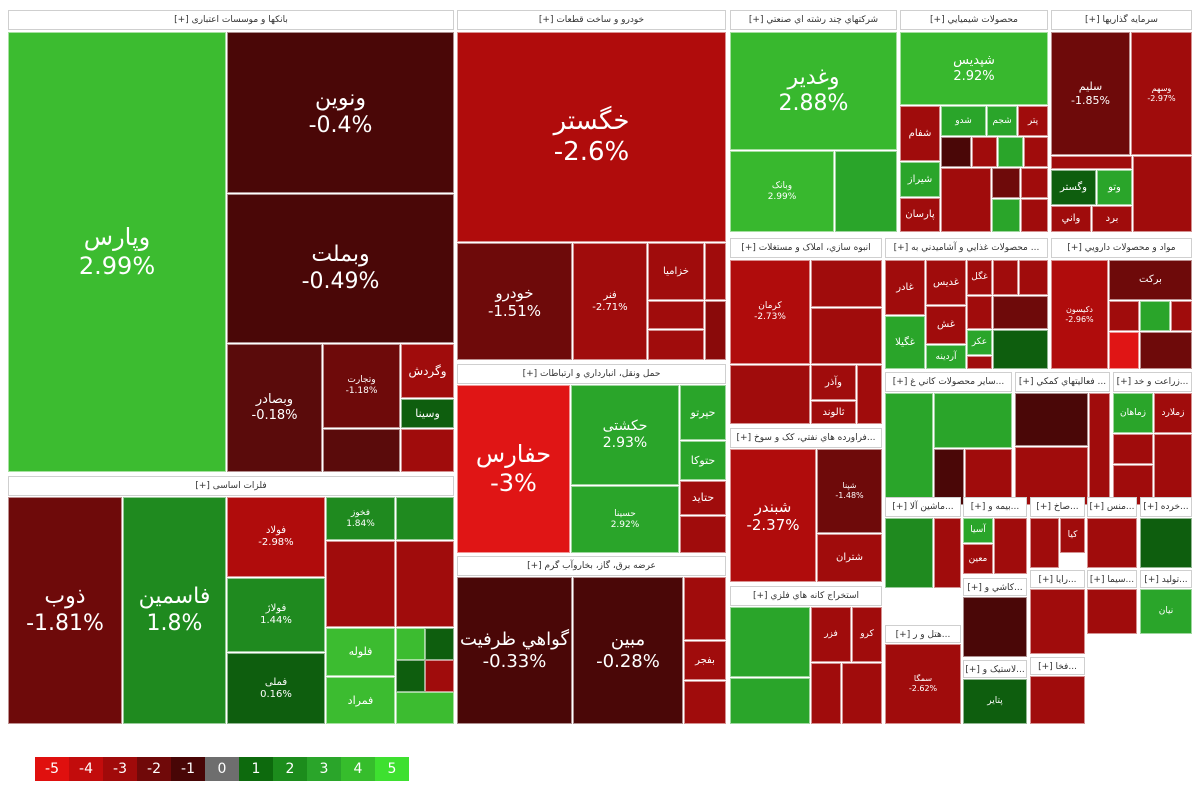 This screenshot has width=1200, height=800. Describe the element at coordinates (849, 491) in the screenshot. I see `stock-tile: شپنا -1.48%` at that location.